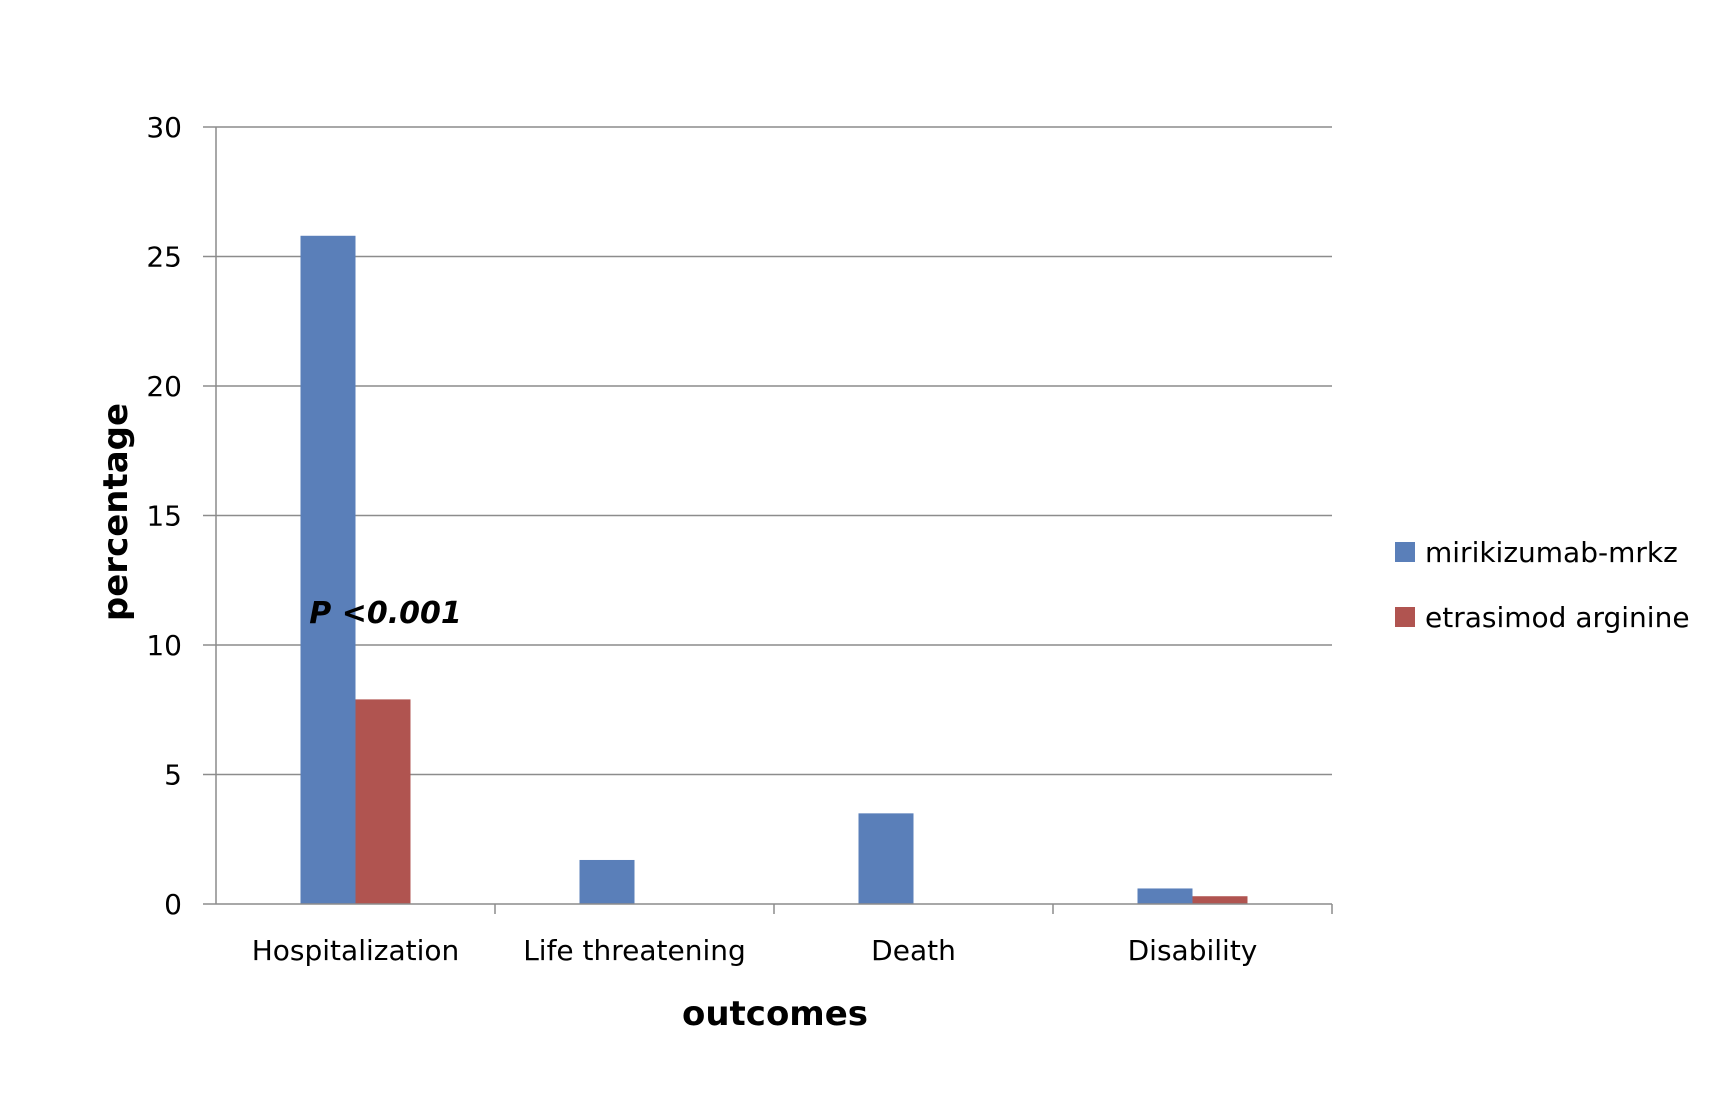 The image size is (1720, 1110). Describe the element at coordinates (634, 950) in the screenshot. I see `x-tick-label: Life threatening` at that location.